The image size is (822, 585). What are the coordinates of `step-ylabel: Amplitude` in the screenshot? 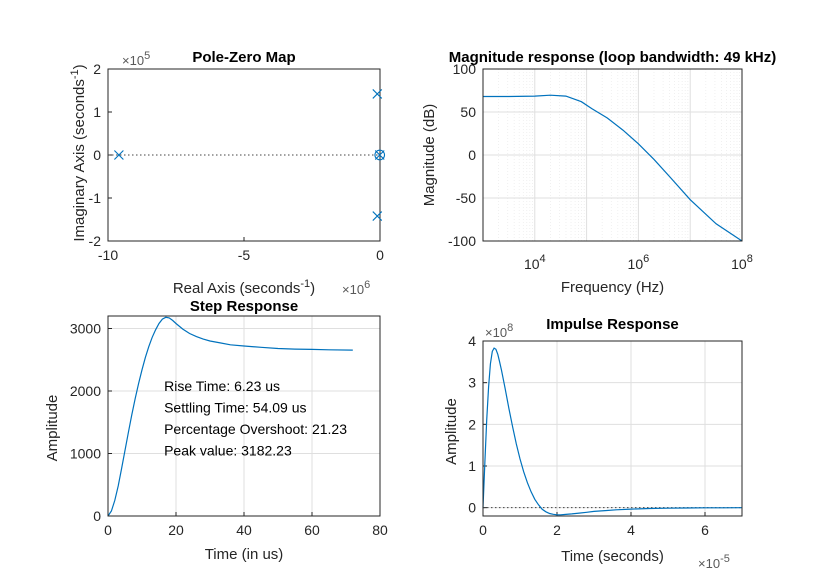 It's located at (52, 428).